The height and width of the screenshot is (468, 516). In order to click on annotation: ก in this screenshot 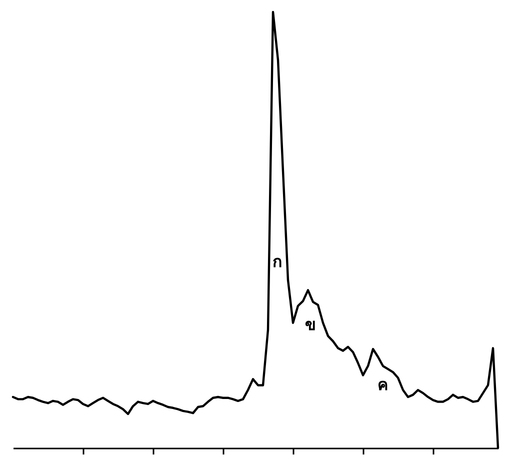, I will do `click(277, 261)`.